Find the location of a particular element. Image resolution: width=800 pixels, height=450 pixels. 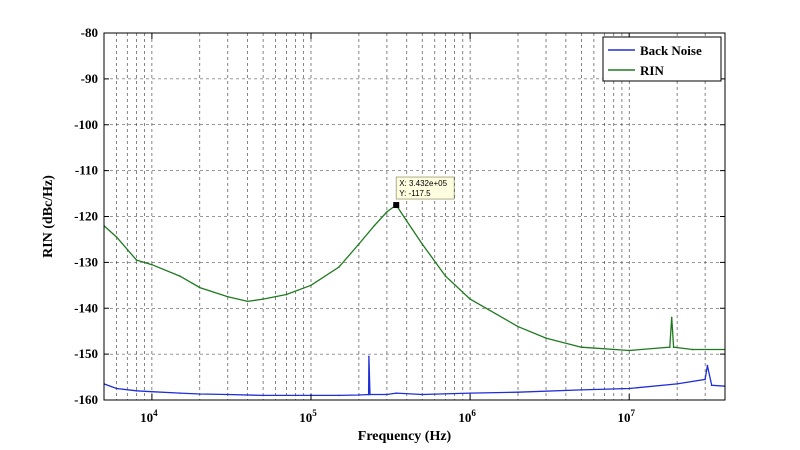

y-tick-label: -130 is located at coordinates (86, 261).